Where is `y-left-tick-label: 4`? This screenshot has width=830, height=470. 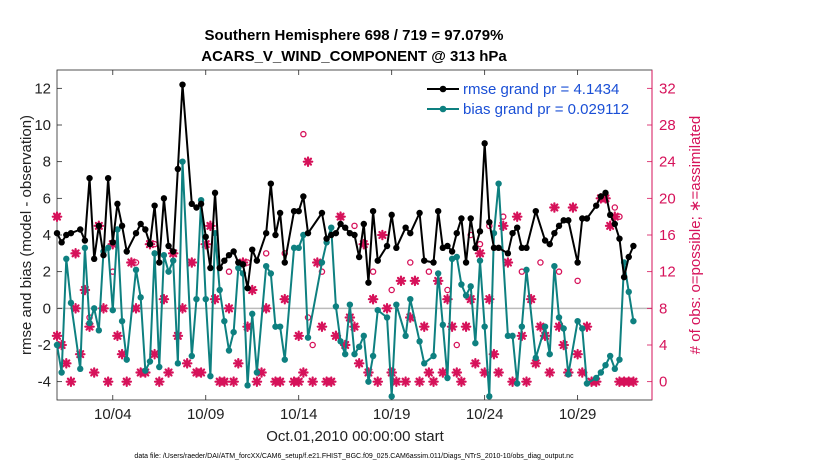 y-left-tick-label: 4 is located at coordinates (47, 235).